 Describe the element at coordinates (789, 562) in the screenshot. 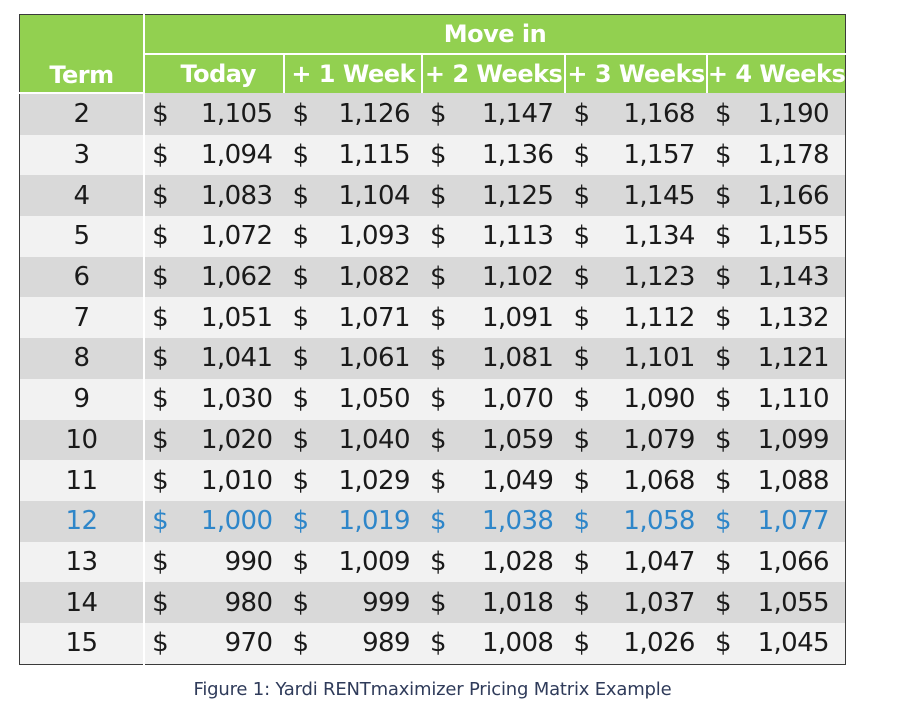

I see `price-cell: 1,066` at that location.